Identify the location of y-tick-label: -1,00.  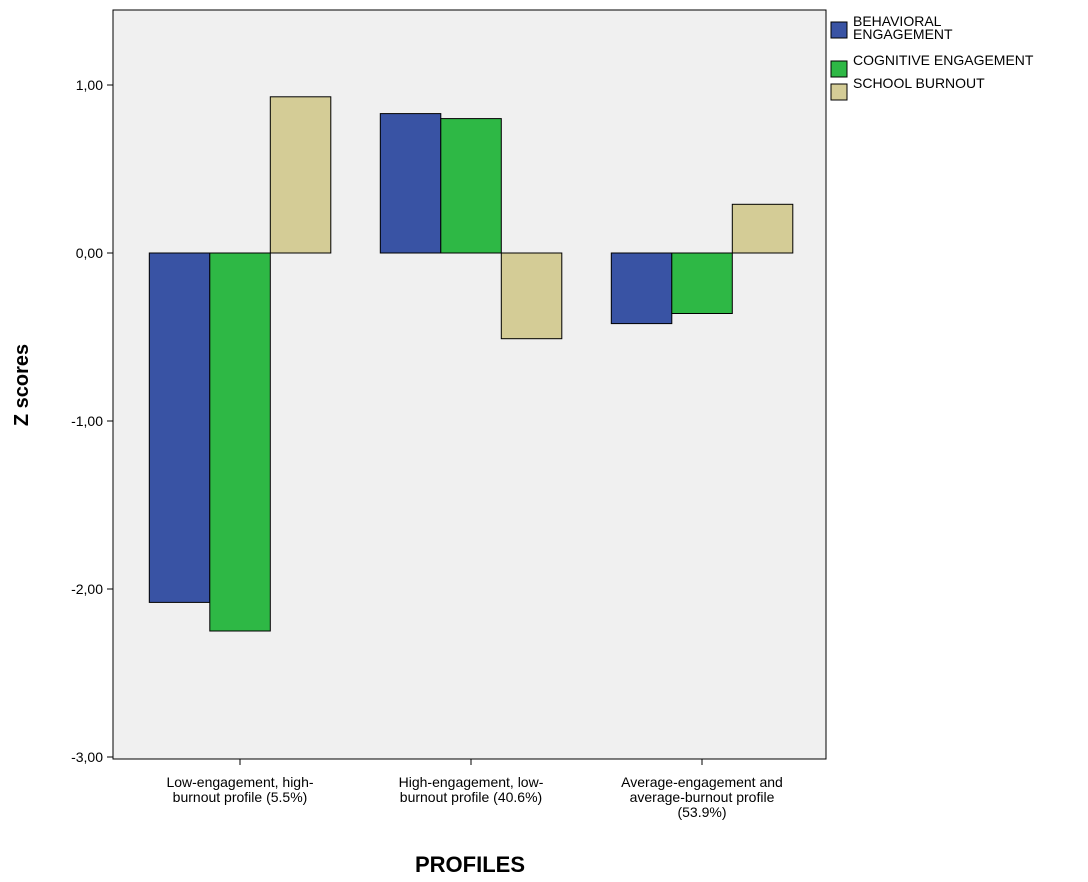
(87, 421).